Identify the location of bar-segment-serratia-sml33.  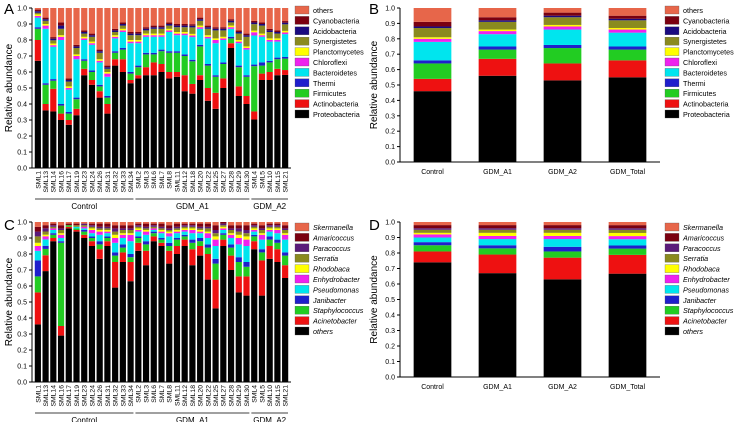
(122, 232).